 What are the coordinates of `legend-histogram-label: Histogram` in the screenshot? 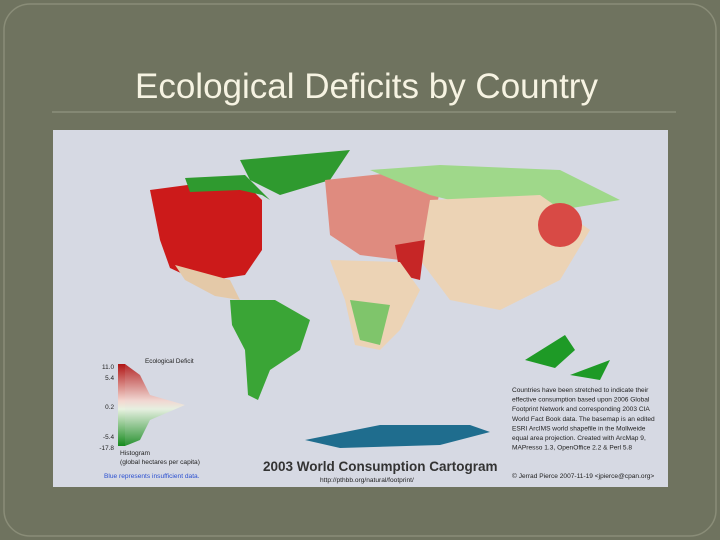 It's located at (135, 453).